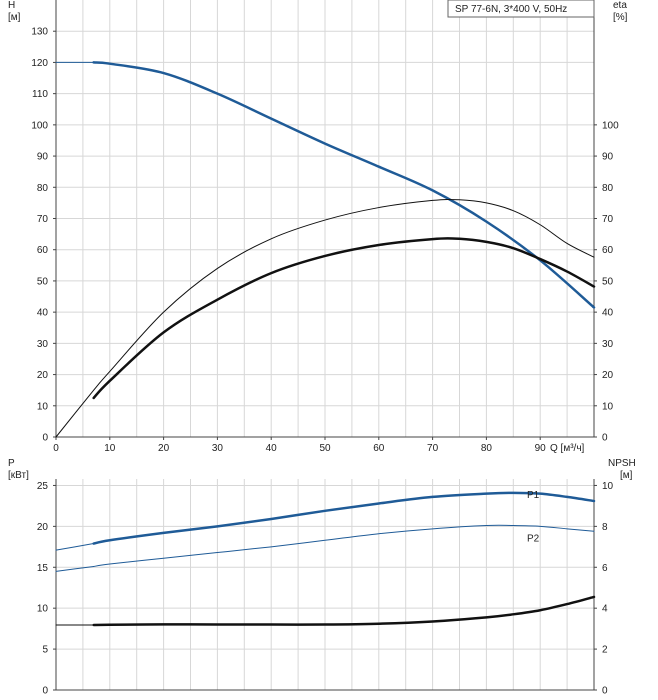 This screenshot has height=700, width=658. Describe the element at coordinates (622, 463) in the screenshot. I see `y-axis-label-npsh: NPSH` at that location.